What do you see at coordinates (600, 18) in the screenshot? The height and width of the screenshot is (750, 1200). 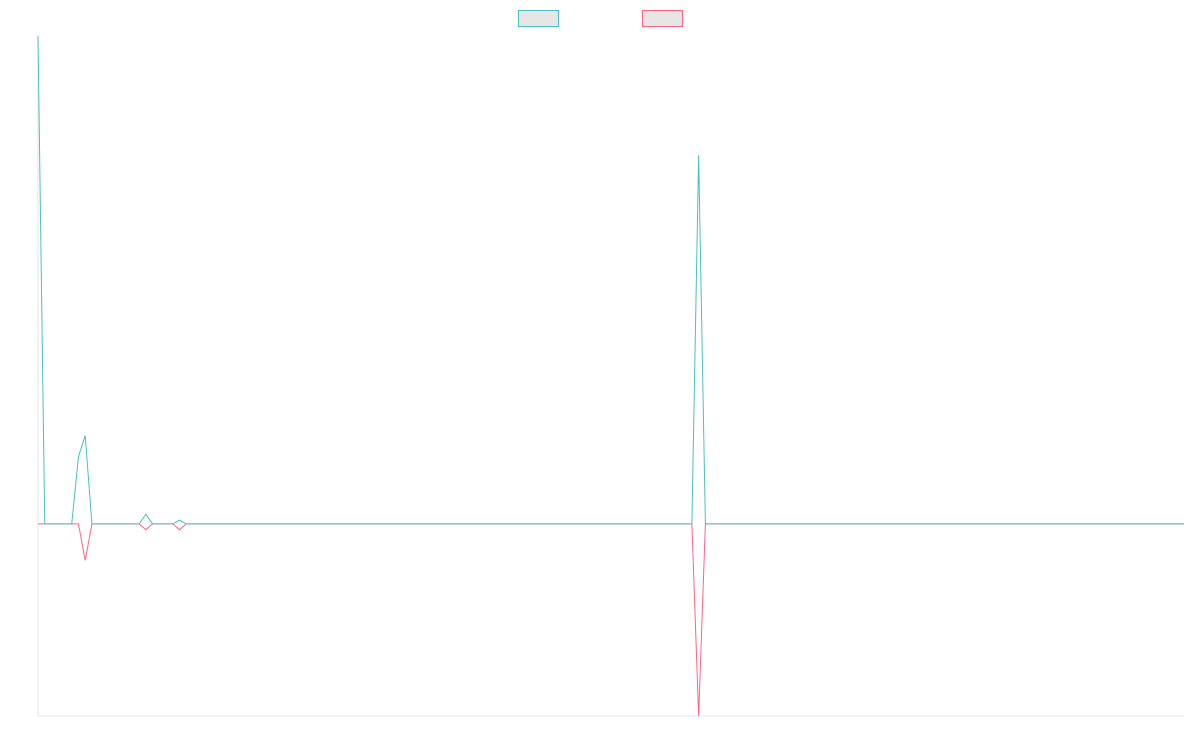 I see `legend` at bounding box center [600, 18].